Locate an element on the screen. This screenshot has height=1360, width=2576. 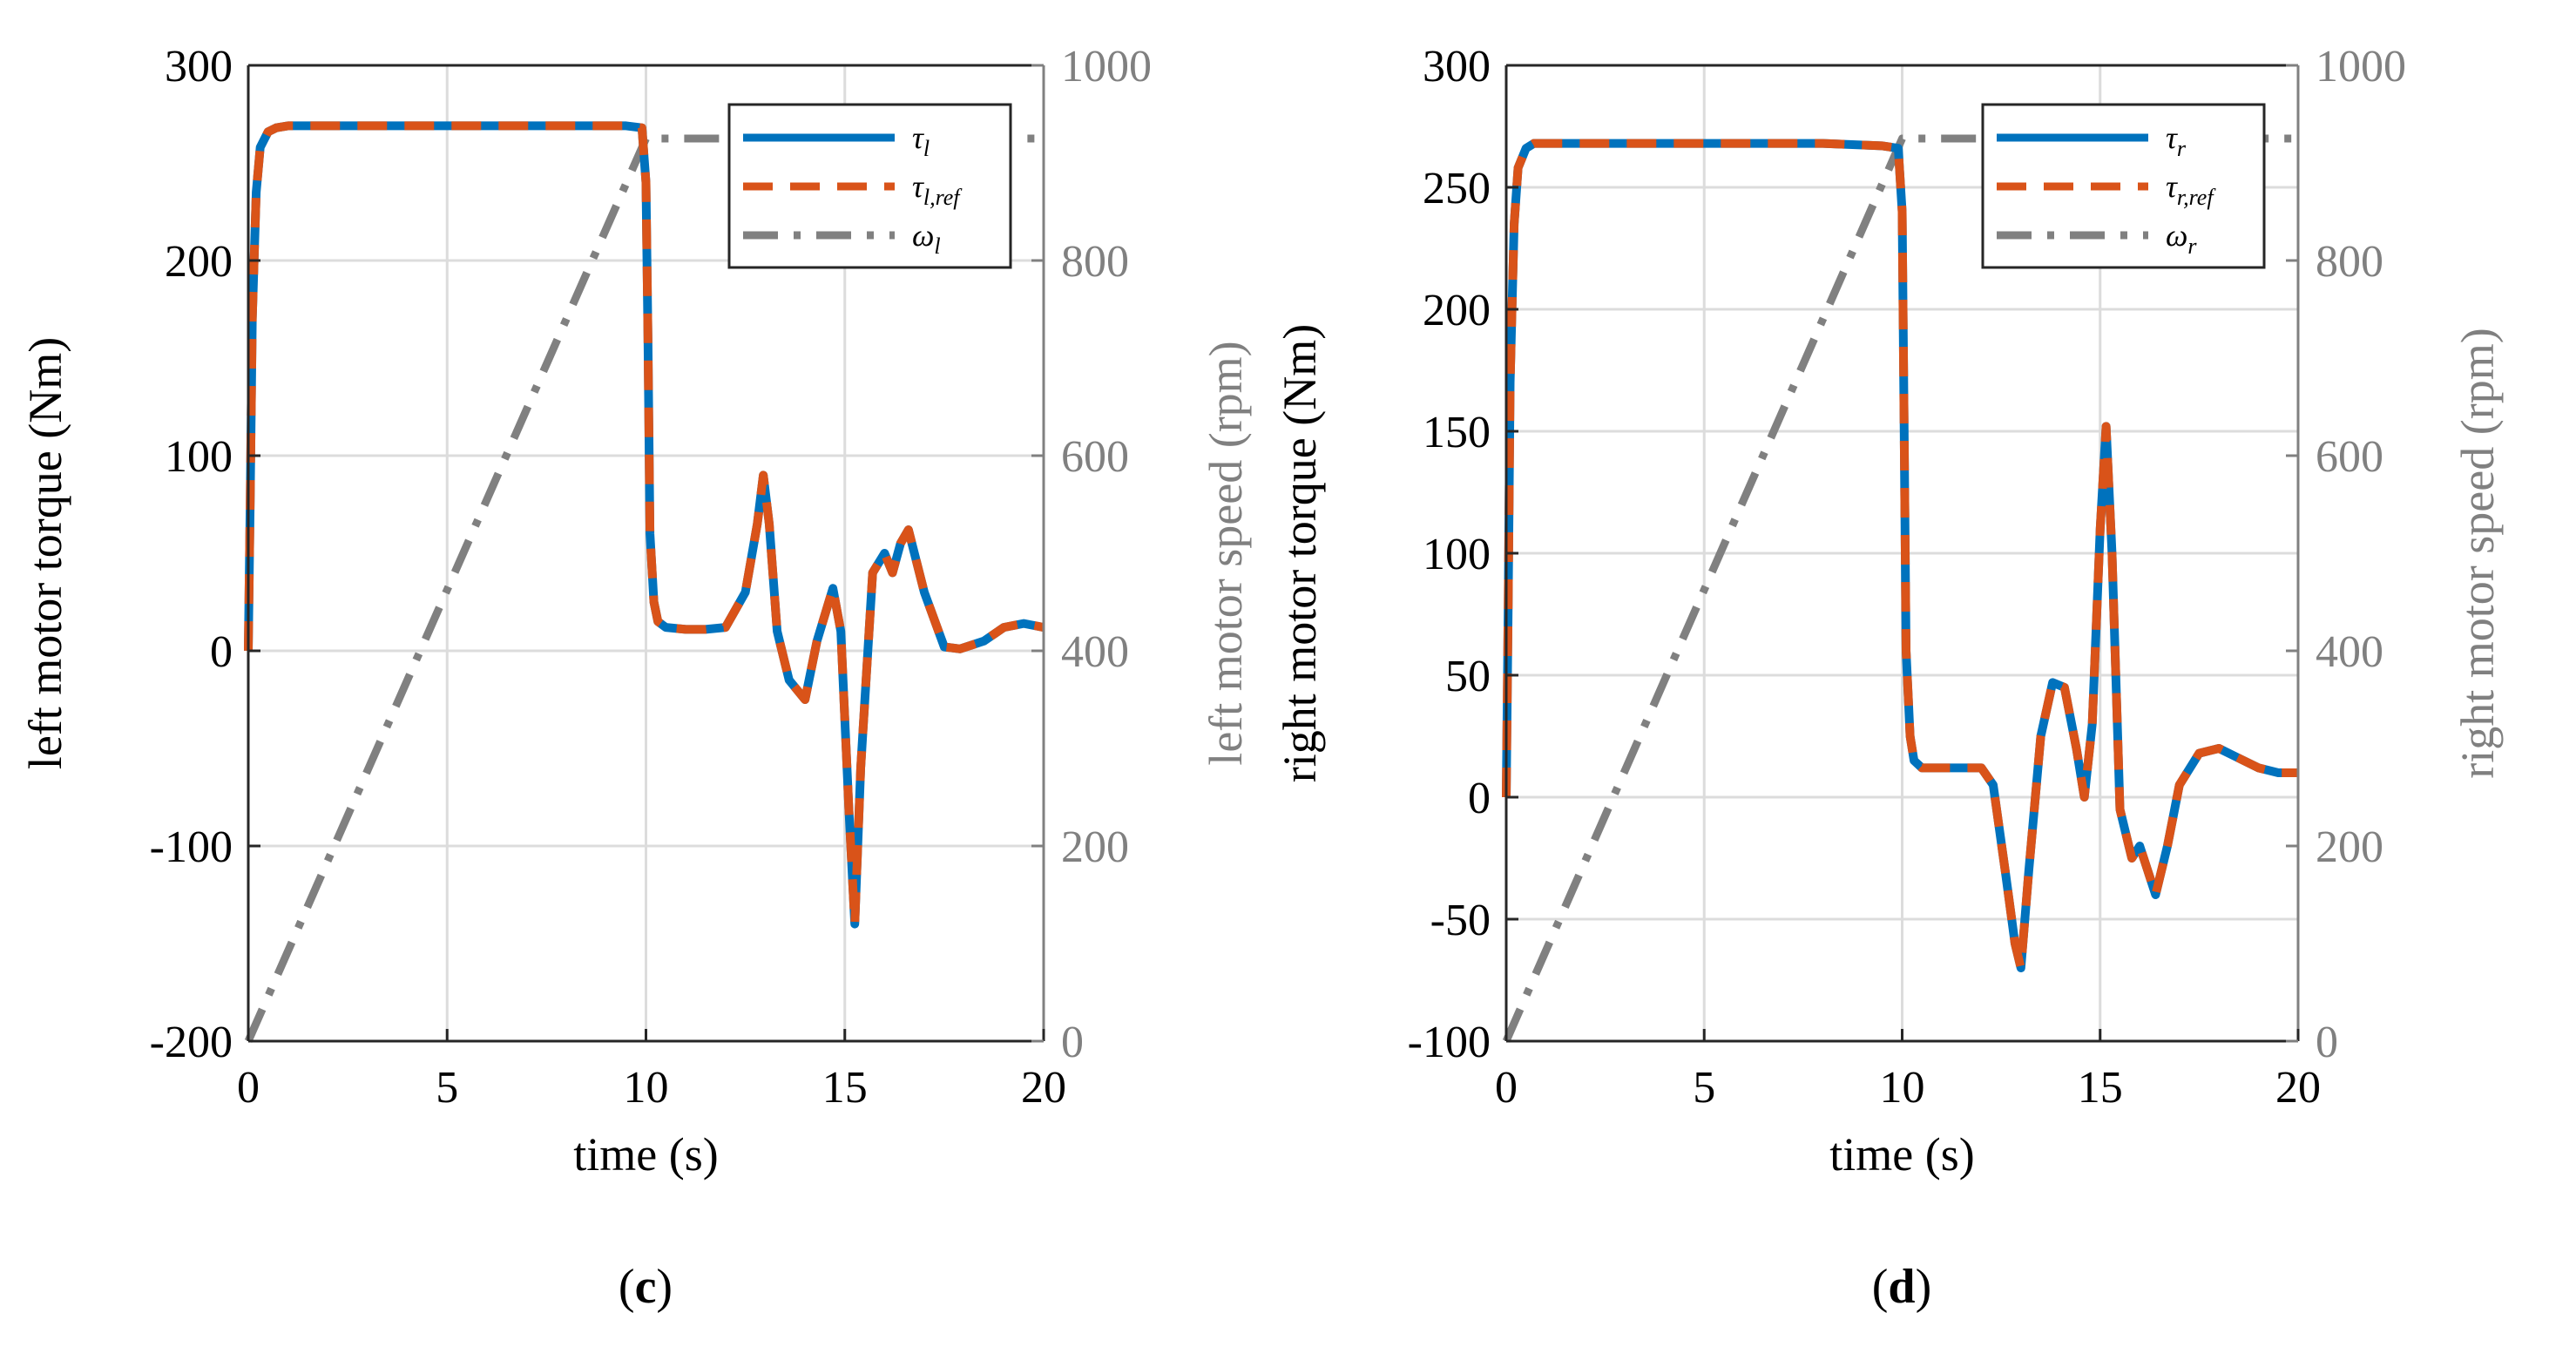
y-tick-label: -50 is located at coordinates (1460, 920).